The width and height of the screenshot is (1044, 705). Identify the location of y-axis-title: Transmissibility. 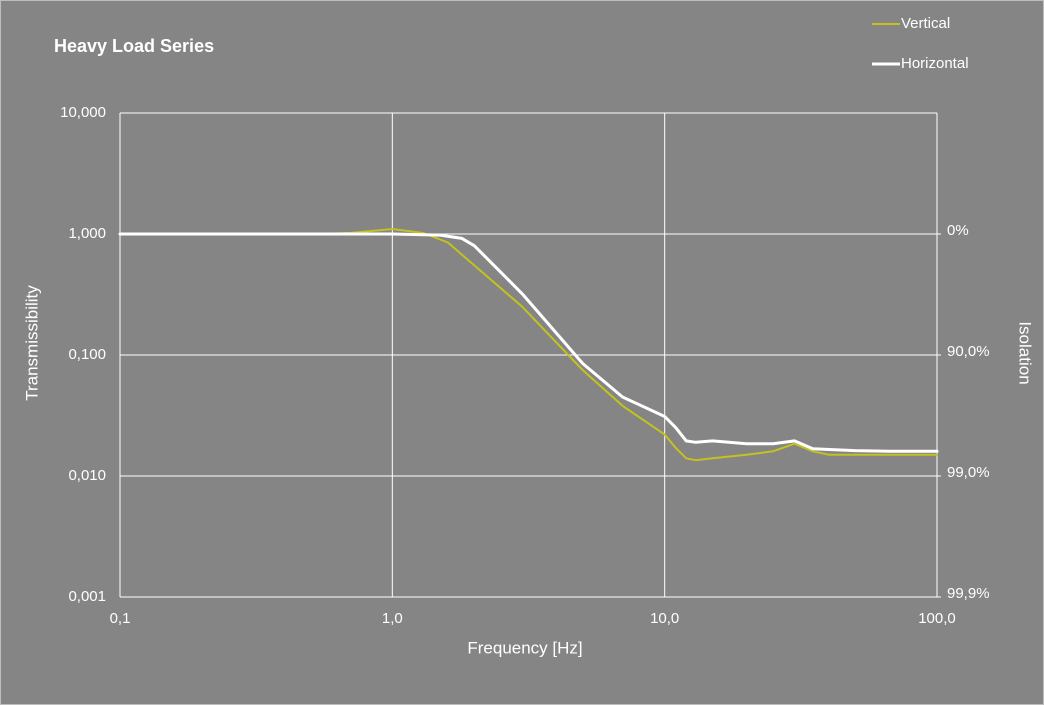
(31, 343).